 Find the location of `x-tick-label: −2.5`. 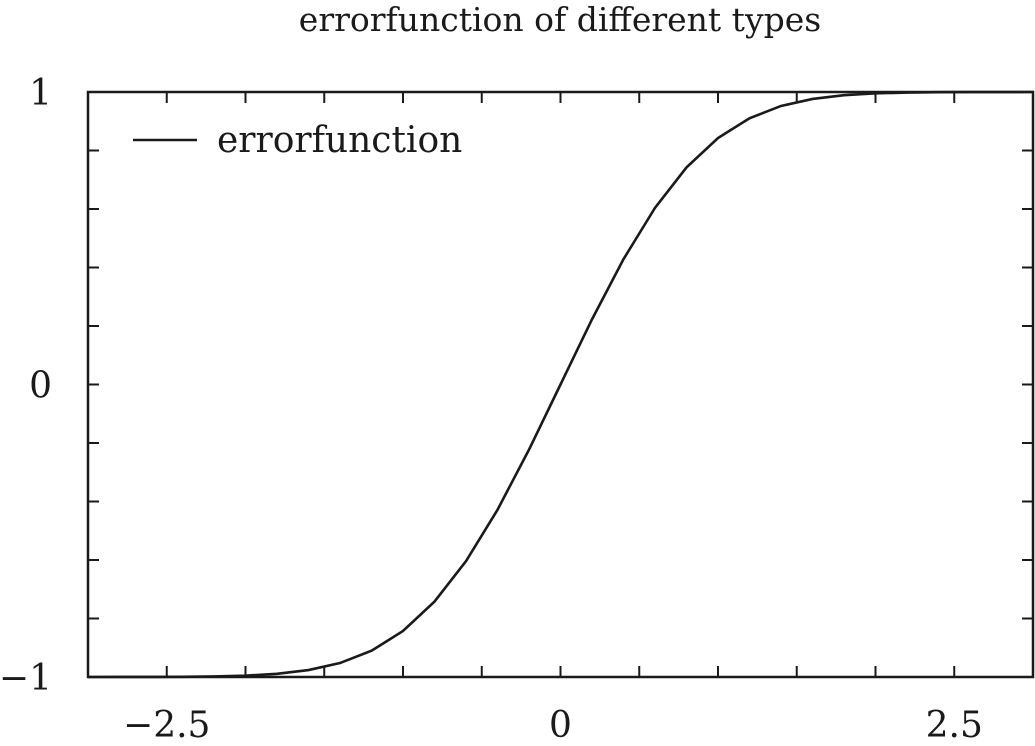

x-tick-label: −2.5 is located at coordinates (166, 725).